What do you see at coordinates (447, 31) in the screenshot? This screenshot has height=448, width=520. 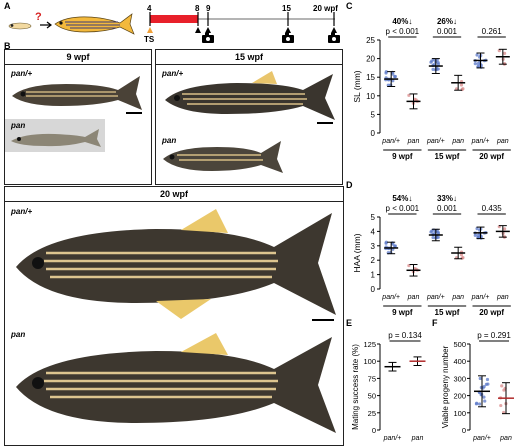 I see `p-value: 0.001` at bounding box center [447, 31].